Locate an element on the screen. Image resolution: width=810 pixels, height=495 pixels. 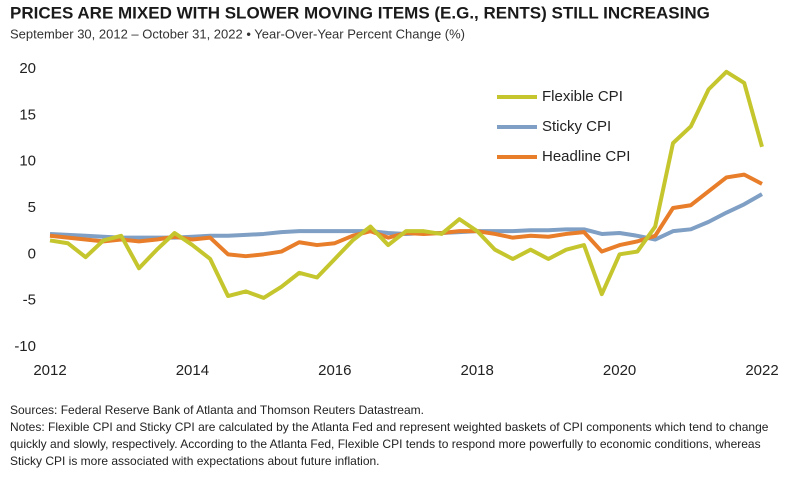
legend-label: Flexible CPI is located at coordinates (582, 96).